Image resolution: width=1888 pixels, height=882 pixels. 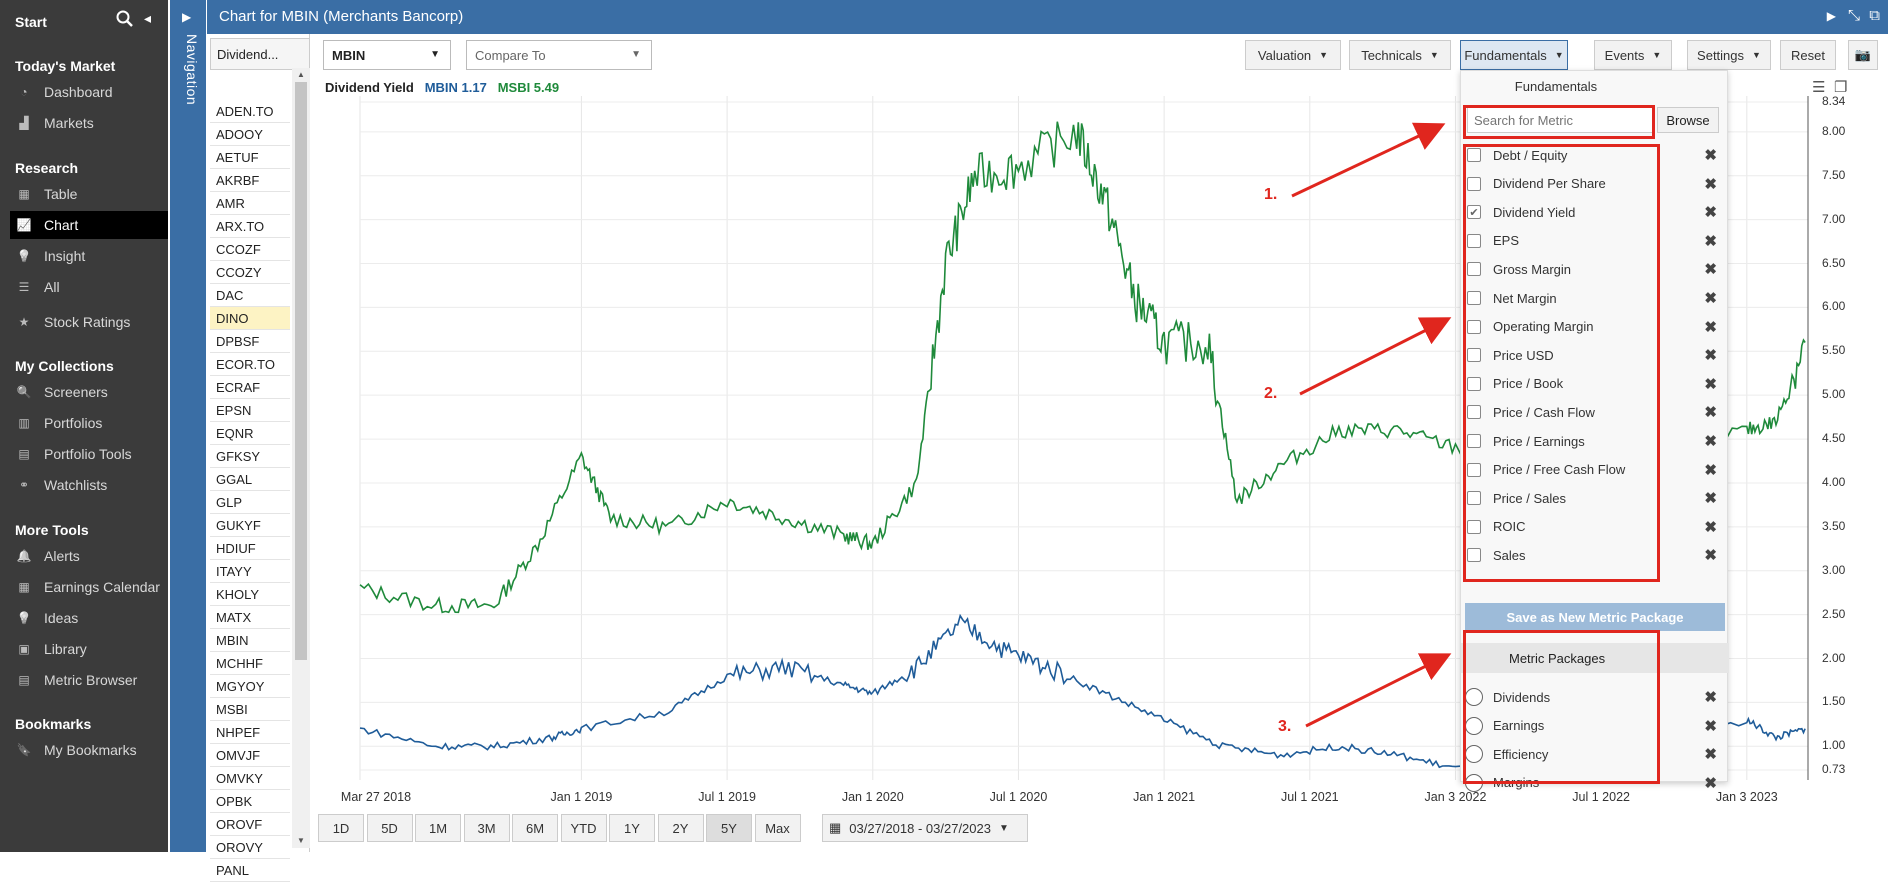 I want to click on save-metric-package-button: Save as New Metric Package, so click(x=1595, y=617).